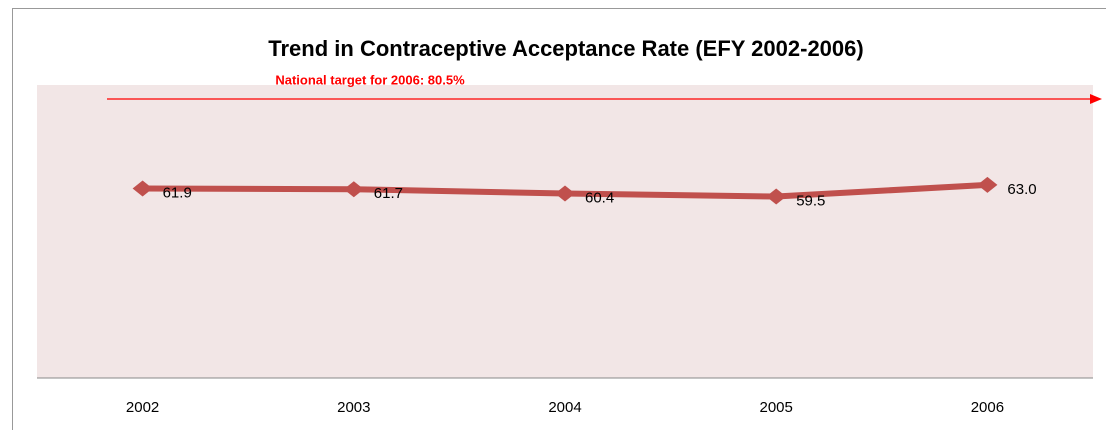 The height and width of the screenshot is (435, 1106). Describe the element at coordinates (599, 198) in the screenshot. I see `data-label: 60.4` at that location.